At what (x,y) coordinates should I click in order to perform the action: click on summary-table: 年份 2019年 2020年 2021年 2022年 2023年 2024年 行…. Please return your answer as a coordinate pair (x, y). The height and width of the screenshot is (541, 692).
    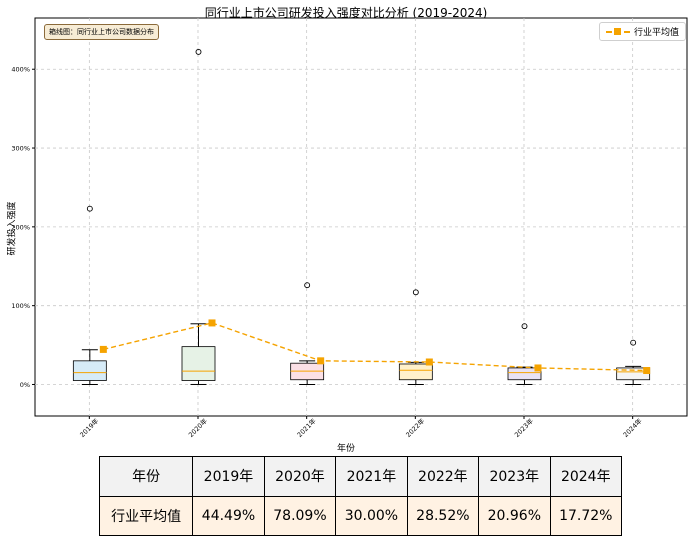
    Looking at the image, I should click on (360, 496).